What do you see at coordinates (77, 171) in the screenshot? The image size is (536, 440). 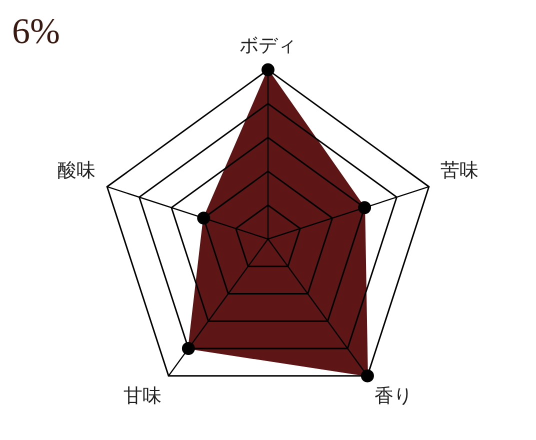 I see `spoke-label: 酸味` at bounding box center [77, 171].